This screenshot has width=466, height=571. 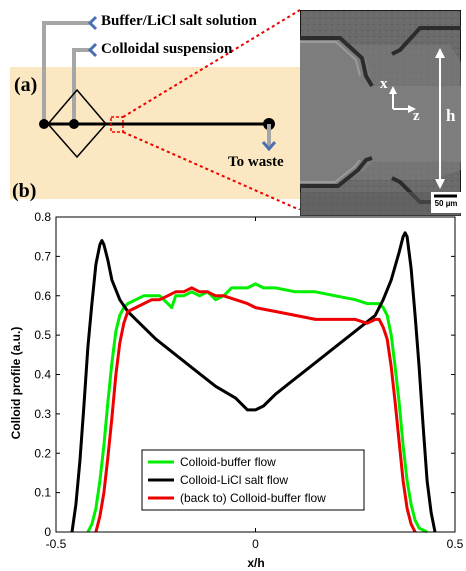 What do you see at coordinates (42, 493) in the screenshot?
I see `y-tick-label: 0.1` at bounding box center [42, 493].